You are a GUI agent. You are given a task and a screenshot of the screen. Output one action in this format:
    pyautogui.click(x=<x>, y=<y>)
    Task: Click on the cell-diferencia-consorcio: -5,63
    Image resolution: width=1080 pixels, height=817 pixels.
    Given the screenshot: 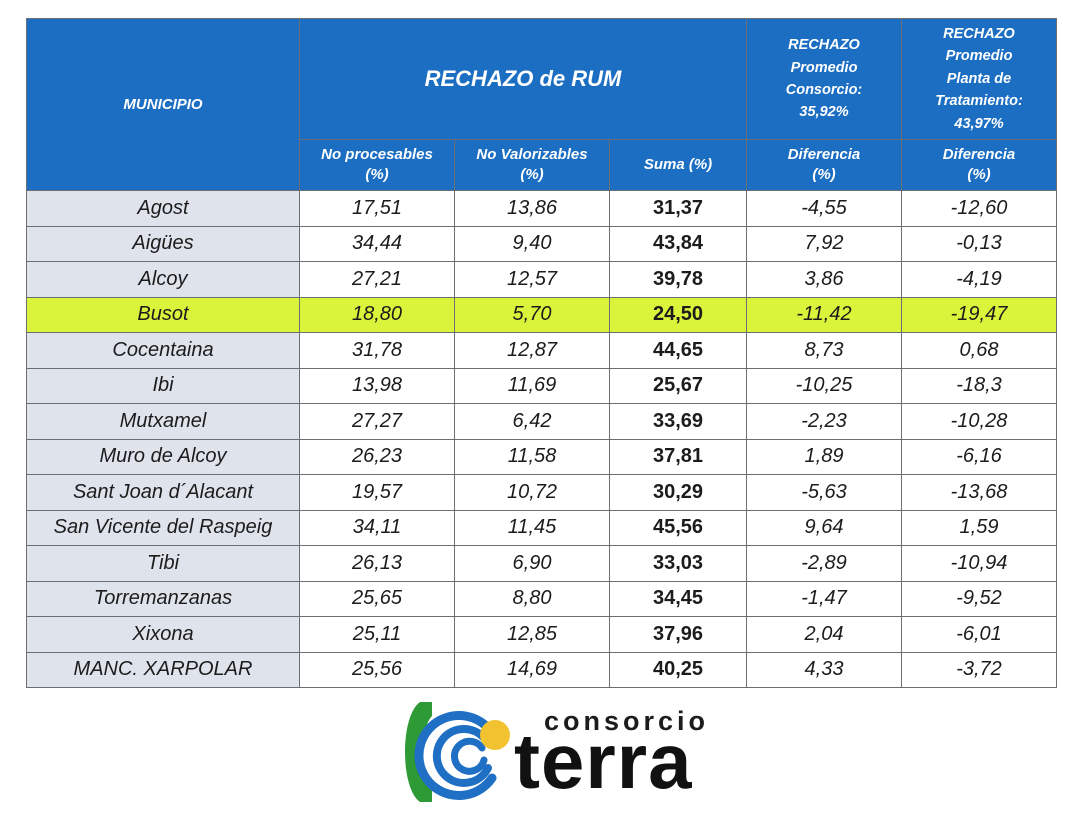 What is the action you would take?
    pyautogui.click(x=824, y=492)
    